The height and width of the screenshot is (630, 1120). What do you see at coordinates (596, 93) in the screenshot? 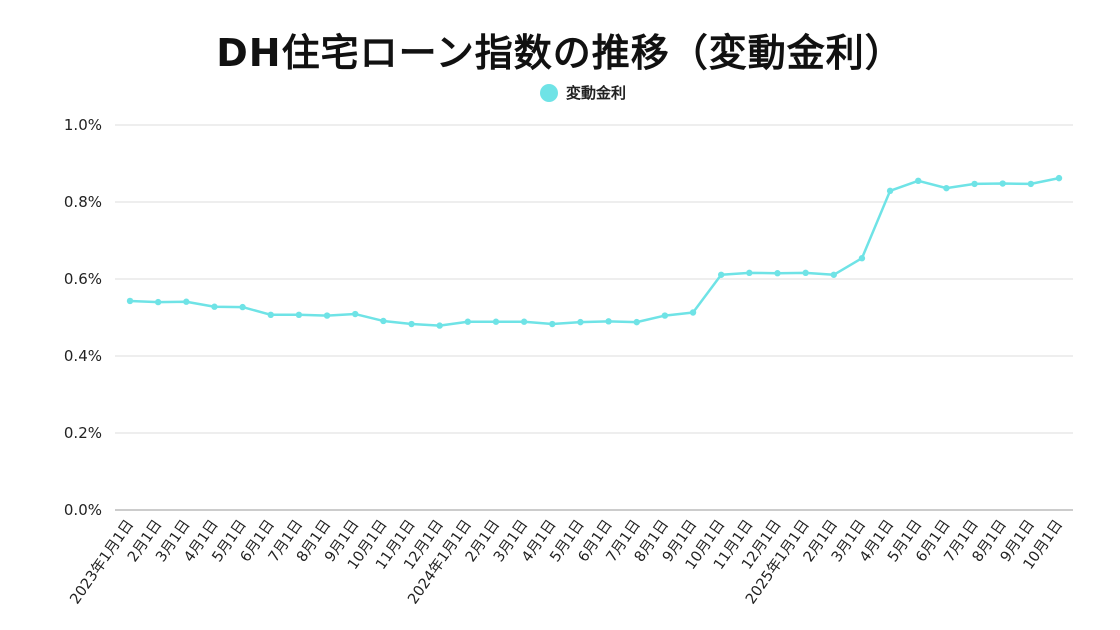
I see `legend-label: 変動金利` at bounding box center [596, 93].